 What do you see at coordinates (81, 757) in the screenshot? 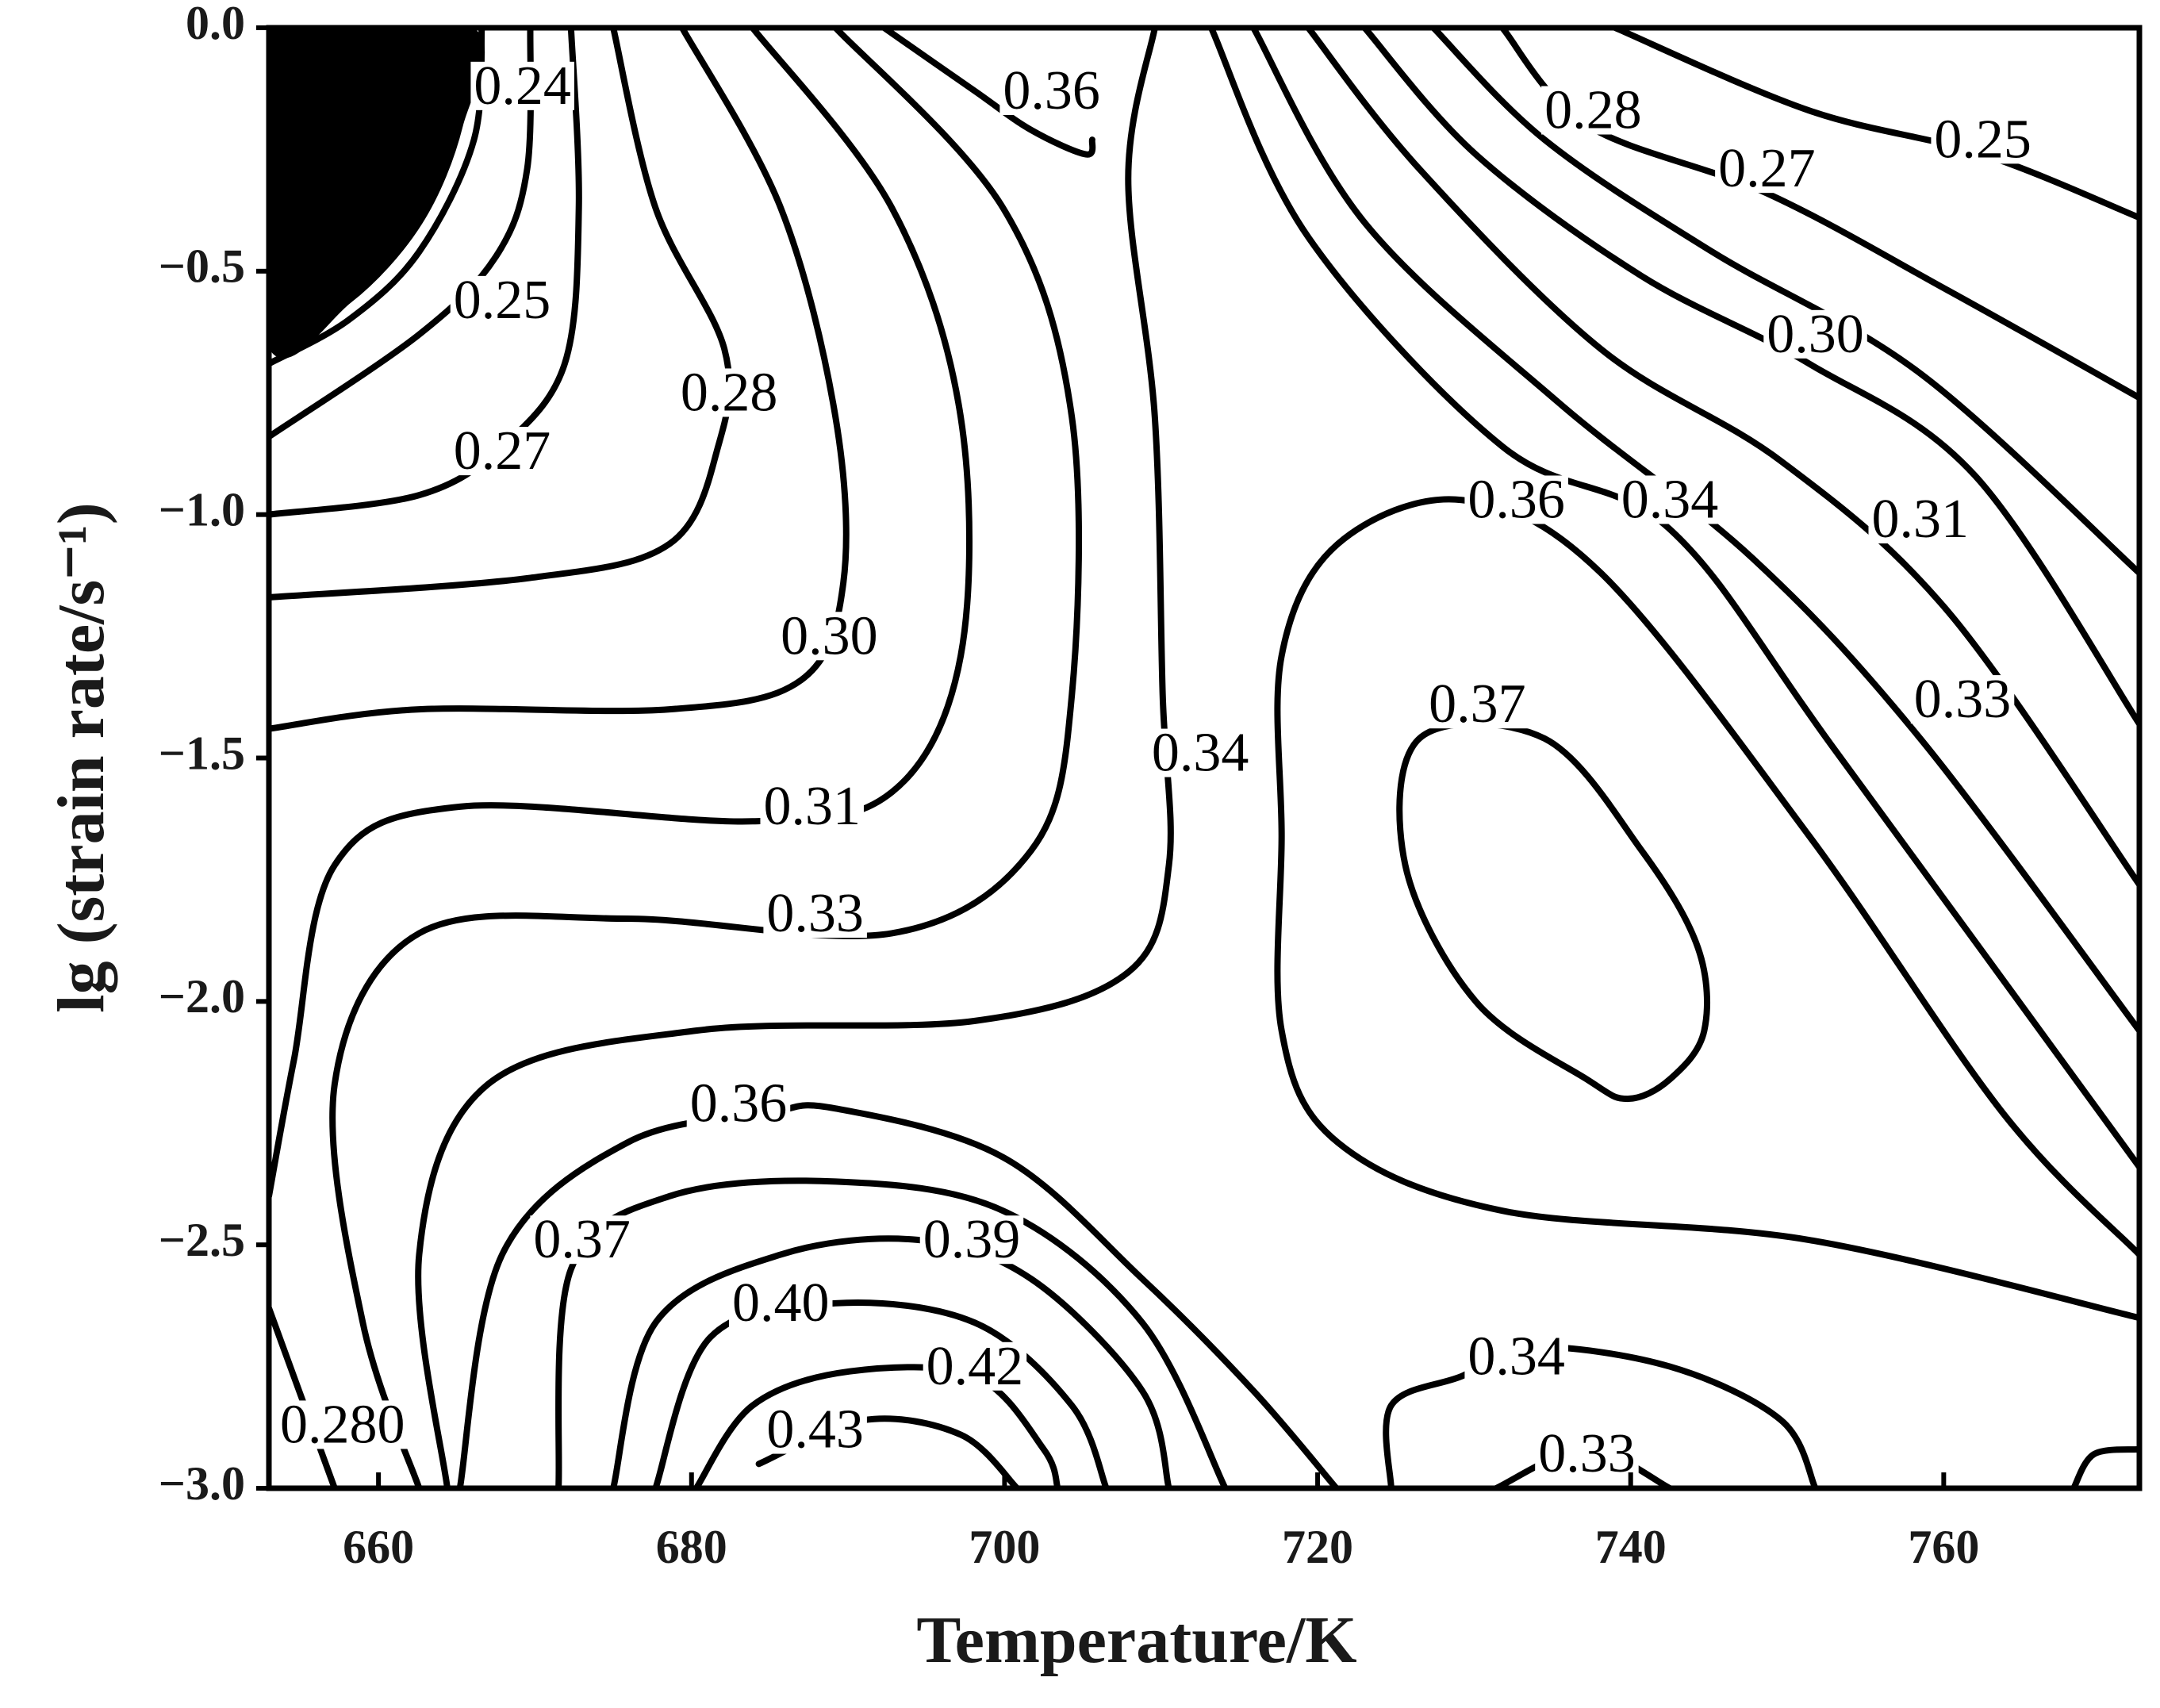
I see `y-axis-title: lg (strain rate/s⁻¹)` at bounding box center [81, 757].